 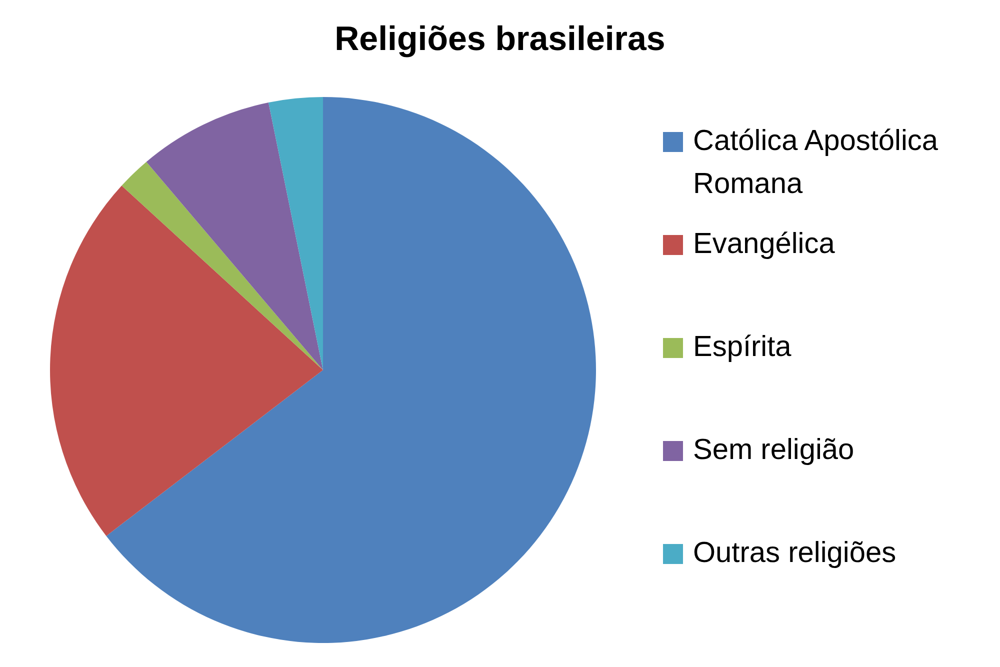 I want to click on legend-label: Evangélica, so click(x=764, y=244).